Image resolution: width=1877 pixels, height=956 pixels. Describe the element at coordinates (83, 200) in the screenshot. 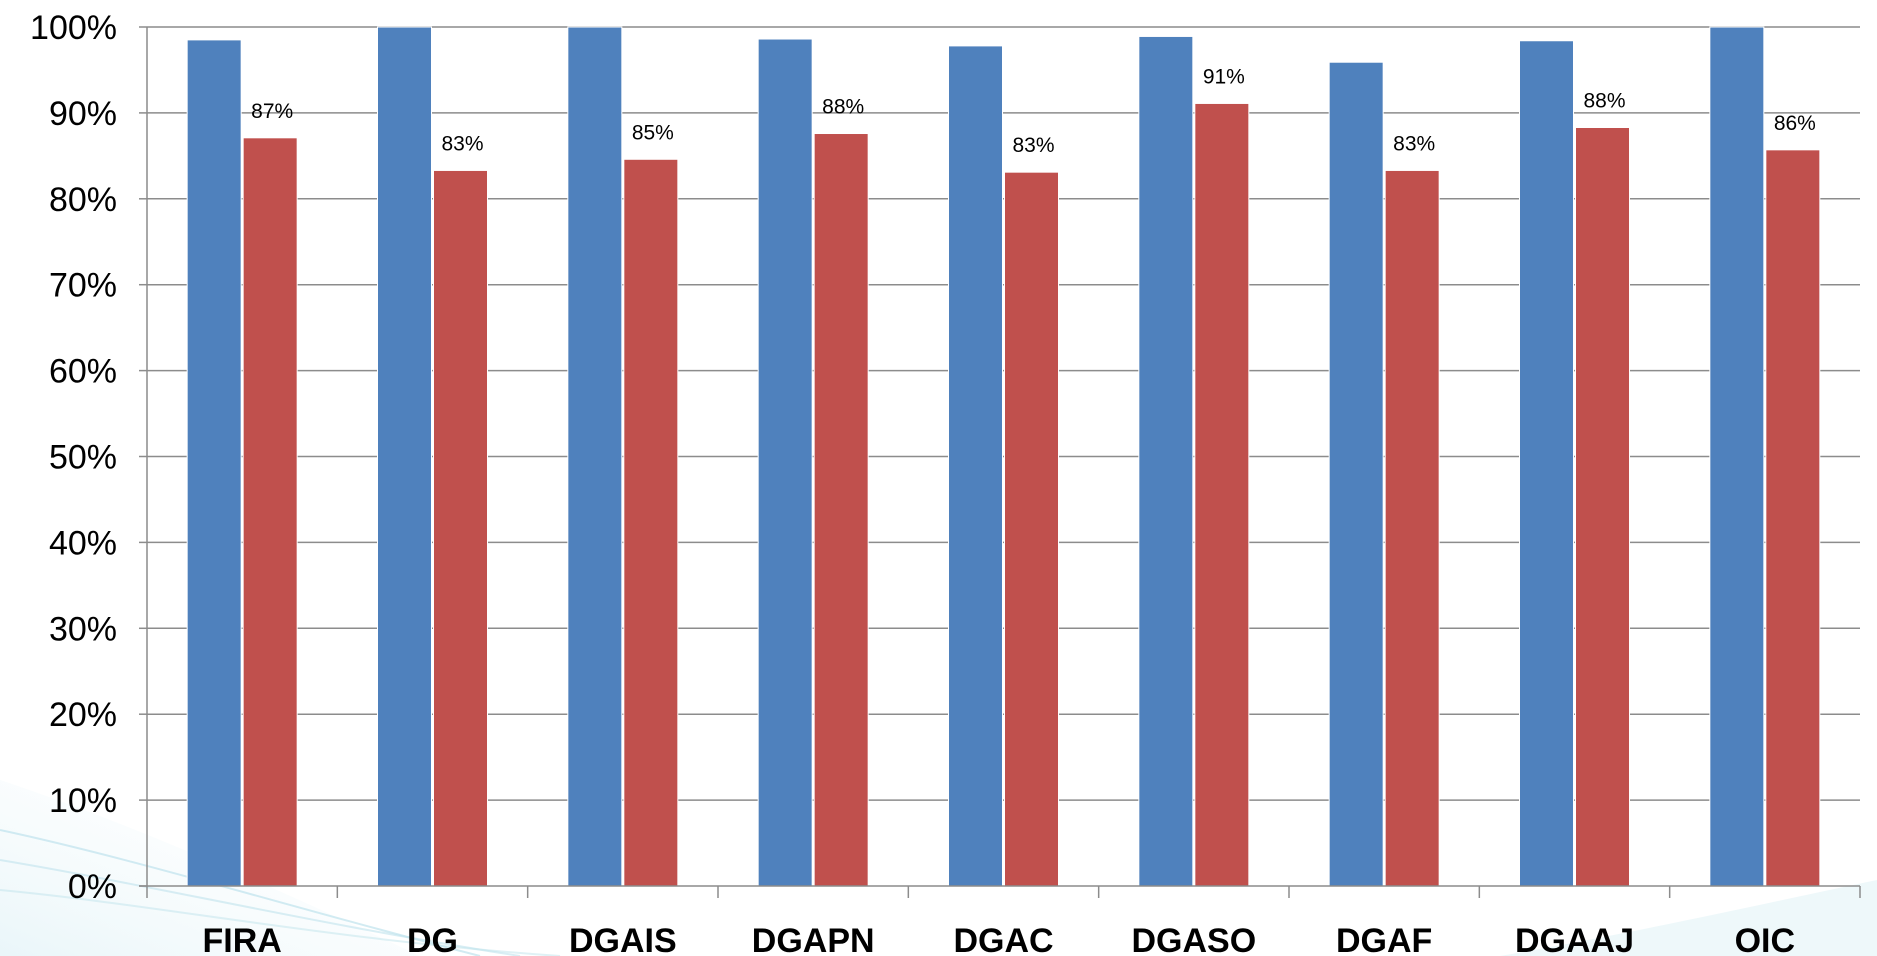

I see `y-tick-label: 80%` at that location.